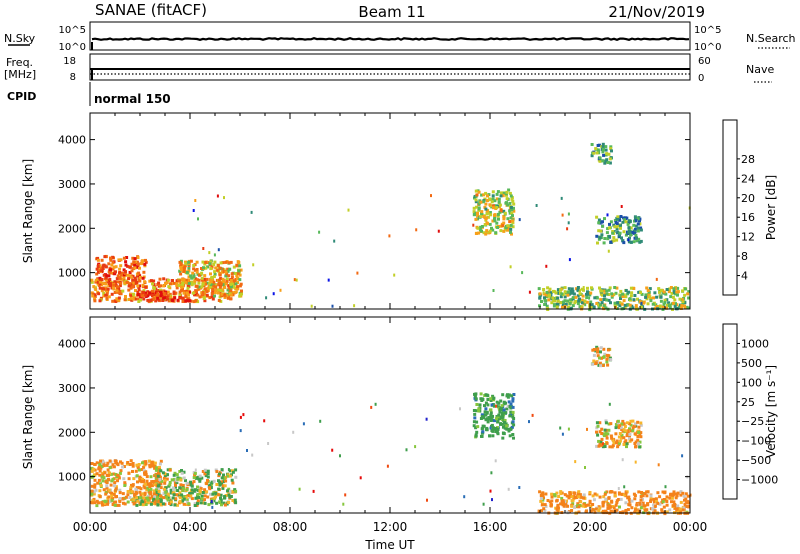  What do you see at coordinates (72, 432) in the screenshot?
I see `y-tick-label: 2000` at bounding box center [72, 432].